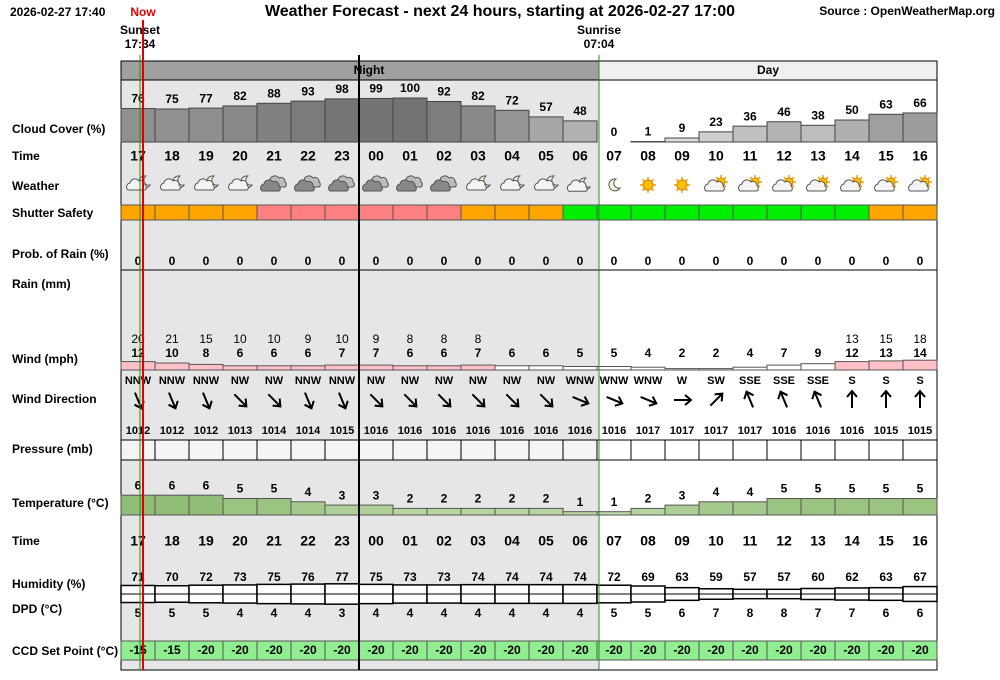 This screenshot has height=680, width=1000. What do you see at coordinates (750, 541) in the screenshot?
I see `hour: 11` at bounding box center [750, 541].